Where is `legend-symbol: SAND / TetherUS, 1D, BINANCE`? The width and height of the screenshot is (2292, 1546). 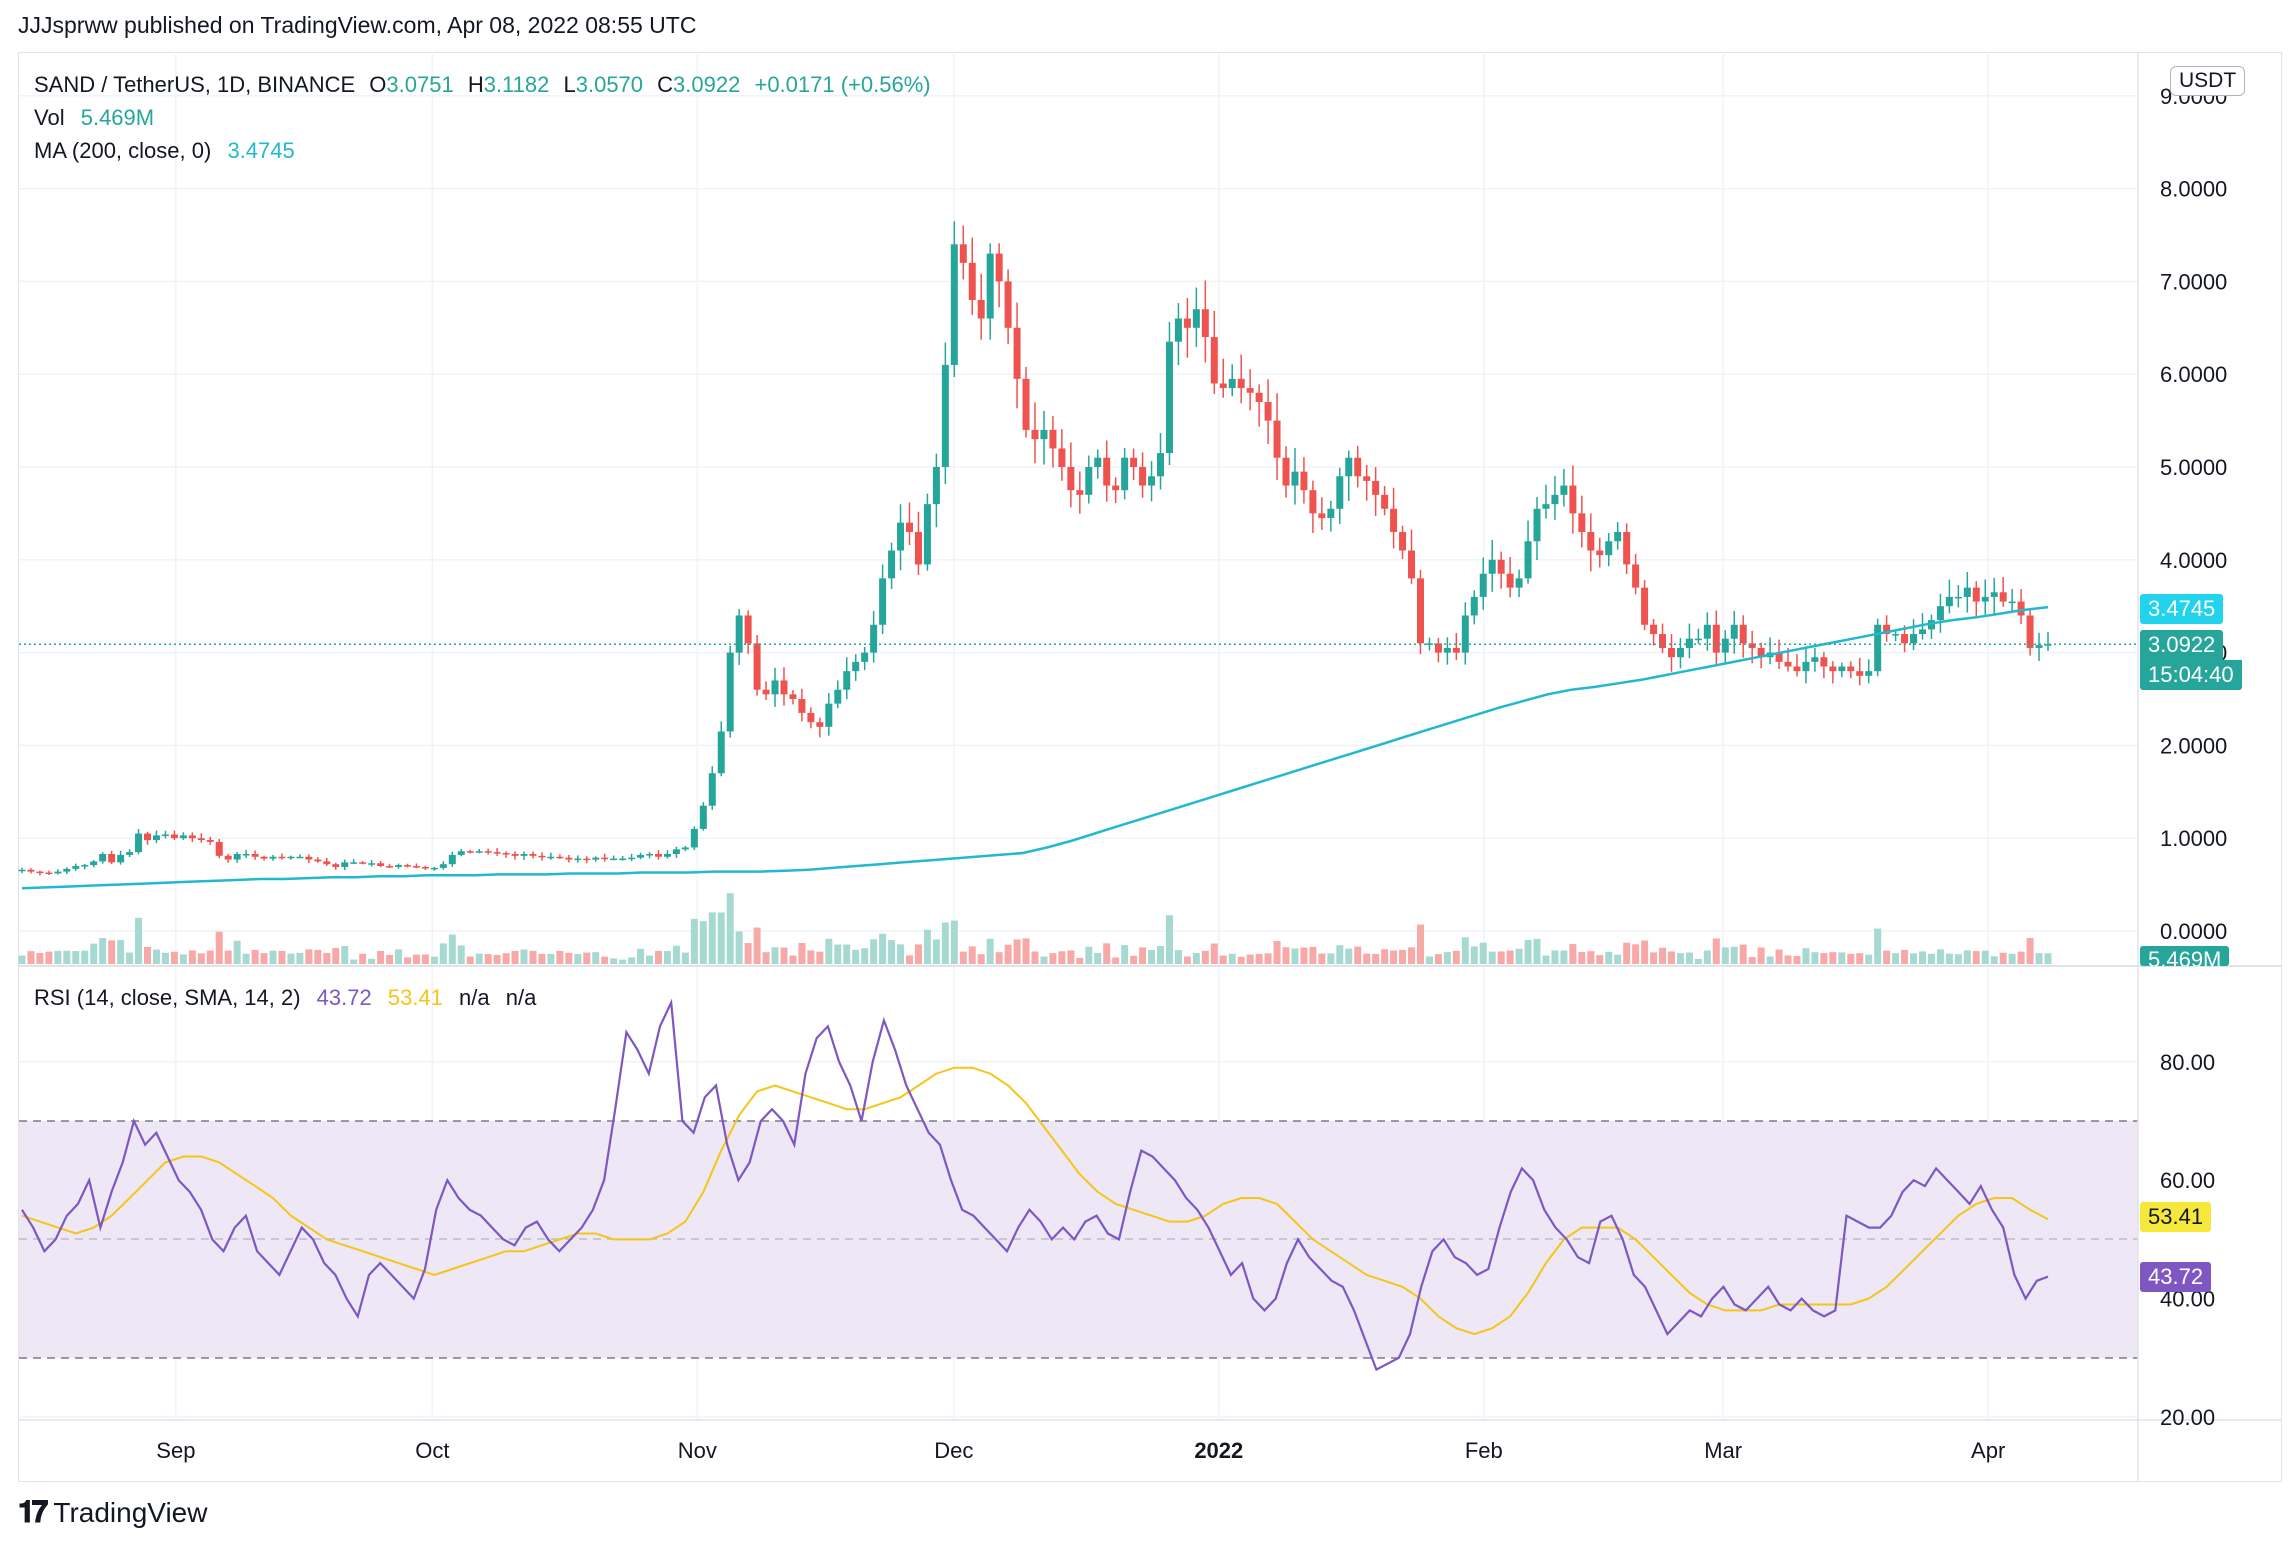 legend-symbol: SAND / TetherUS, 1D, BINANCE is located at coordinates (195, 84).